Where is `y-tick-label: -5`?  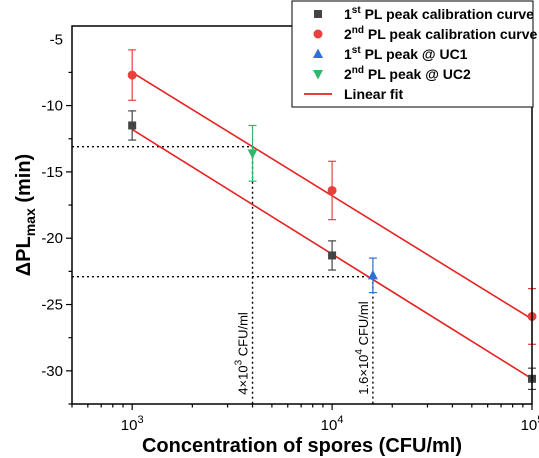 y-tick-label: -5 is located at coordinates (56, 39).